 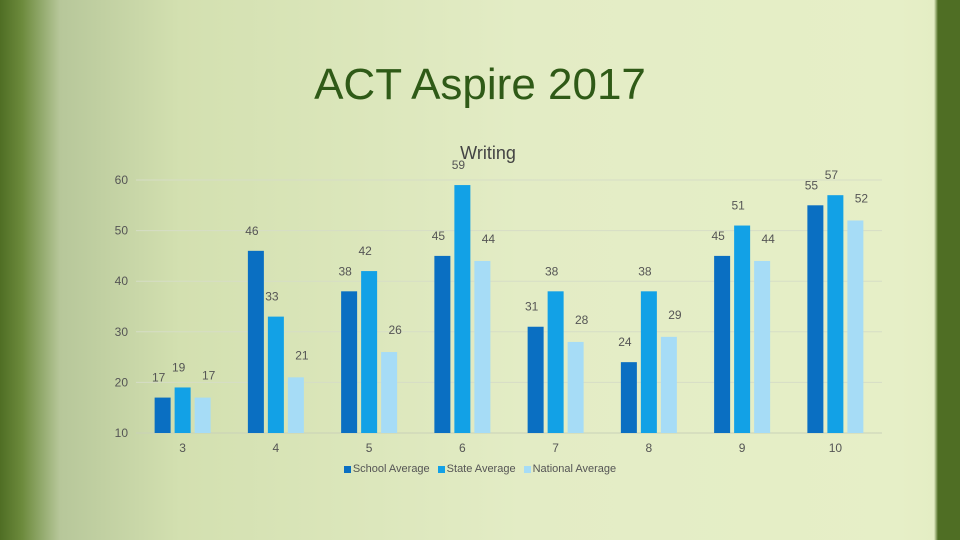 What do you see at coordinates (179, 367) in the screenshot?
I see `data-label-state: 19` at bounding box center [179, 367].